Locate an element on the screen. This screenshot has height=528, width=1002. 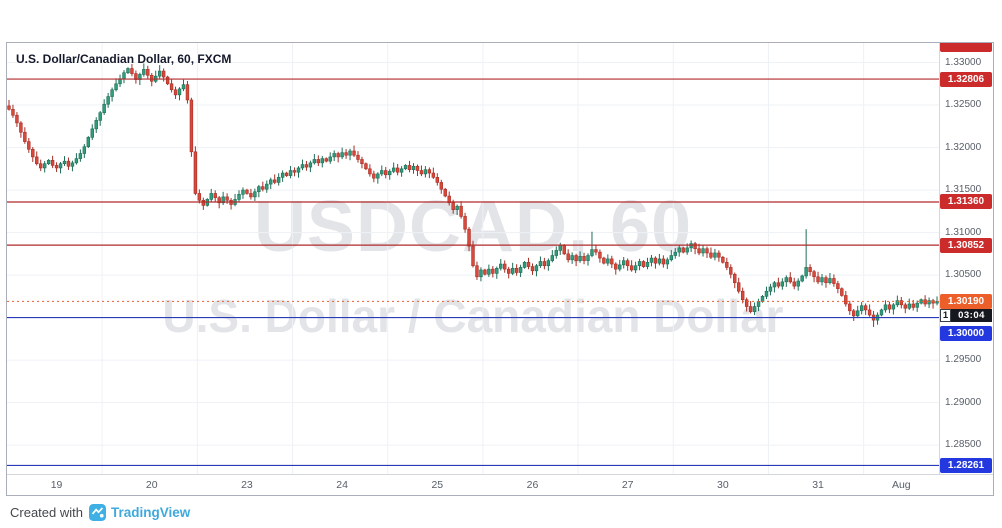
tradingview-link: TradingView is located at coordinates (139, 512).